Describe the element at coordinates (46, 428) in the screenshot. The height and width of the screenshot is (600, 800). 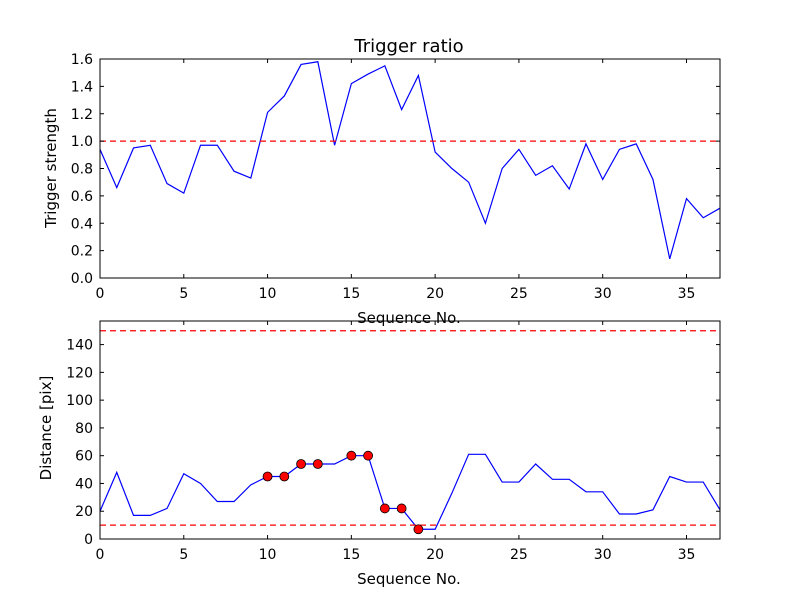
I see `y-axis-label: Distance [pix]` at that location.